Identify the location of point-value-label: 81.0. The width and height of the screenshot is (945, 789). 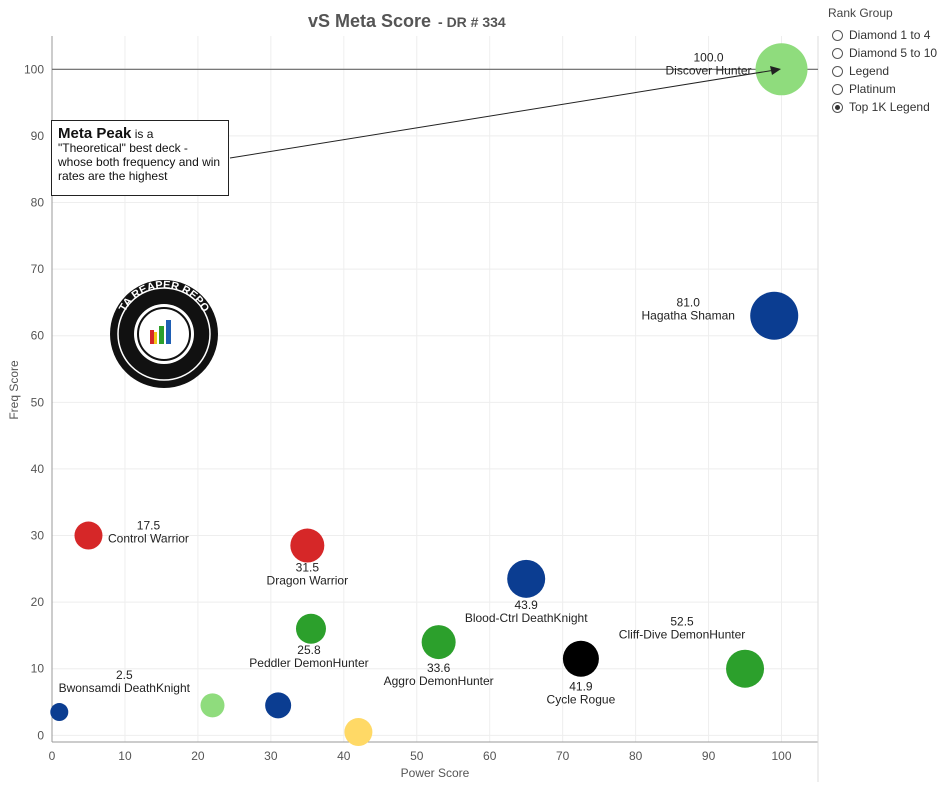
(689, 303).